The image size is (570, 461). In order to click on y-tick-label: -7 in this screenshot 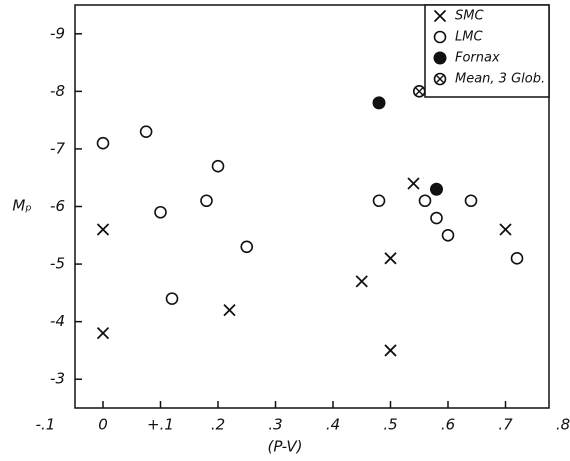, I will do `click(57, 148)`.